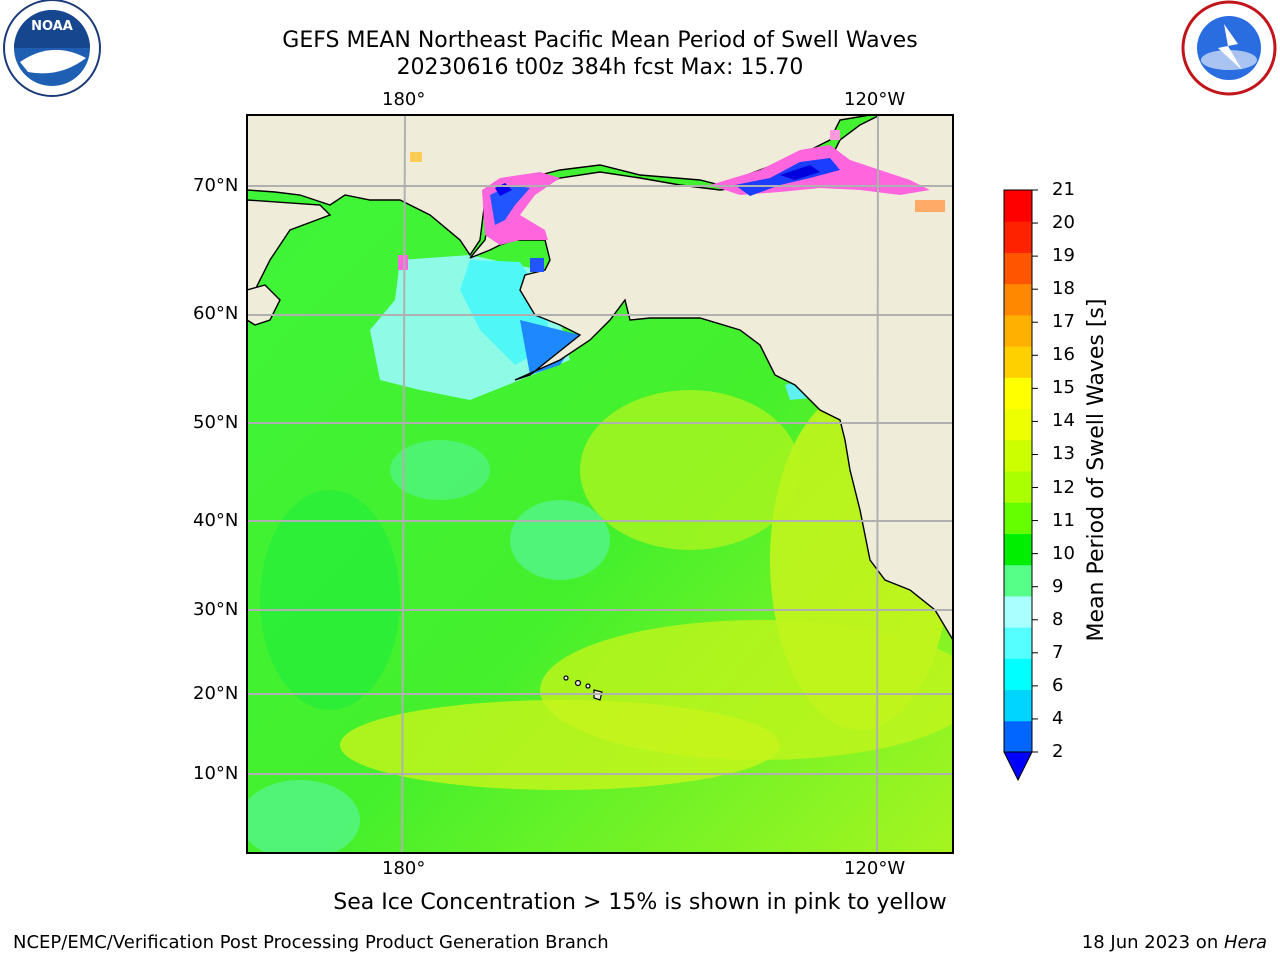 The image size is (1280, 960). What do you see at coordinates (216, 313) in the screenshot?
I see `lat-label-60n: 60°N` at bounding box center [216, 313].